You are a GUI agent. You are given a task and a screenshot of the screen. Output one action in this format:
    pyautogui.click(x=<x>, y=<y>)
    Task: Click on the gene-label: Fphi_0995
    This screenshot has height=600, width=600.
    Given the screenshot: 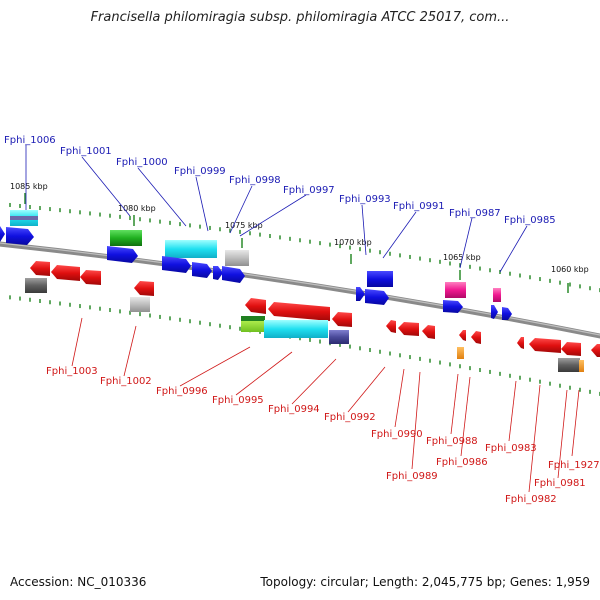 What is the action you would take?
    pyautogui.click(x=238, y=400)
    